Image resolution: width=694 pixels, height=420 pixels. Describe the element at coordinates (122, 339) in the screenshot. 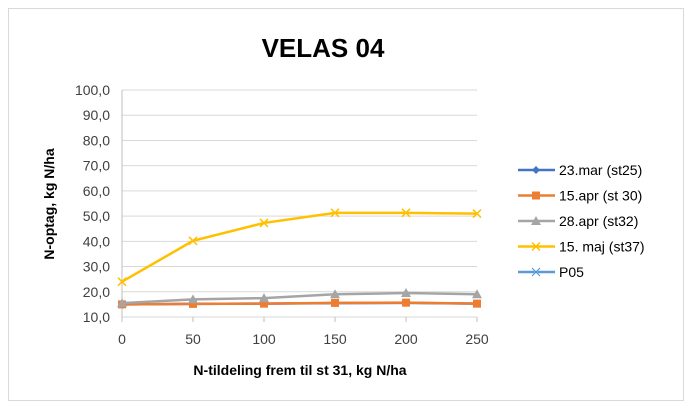

I see `x-tick-label: 0` at that location.